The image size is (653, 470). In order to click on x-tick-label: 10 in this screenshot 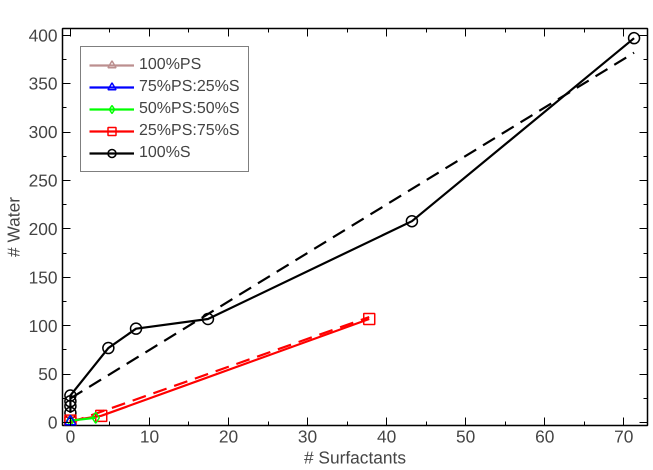, I will do `click(150, 436)`.